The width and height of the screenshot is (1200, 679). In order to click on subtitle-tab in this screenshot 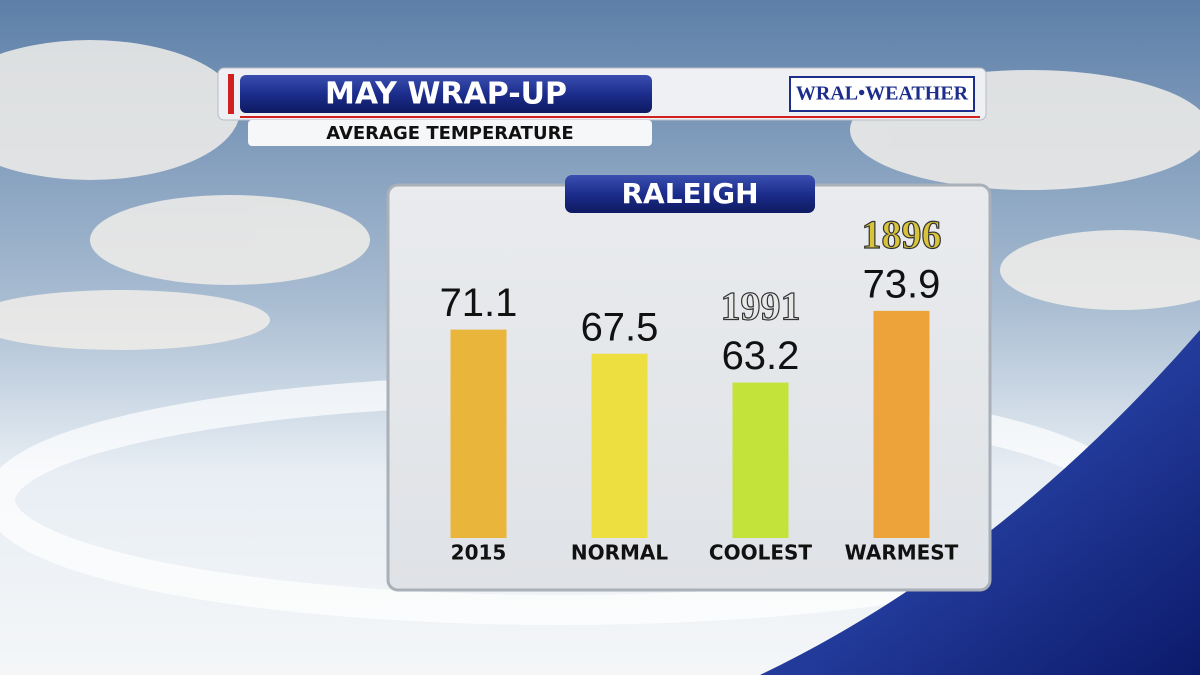, I will do `click(450, 133)`.